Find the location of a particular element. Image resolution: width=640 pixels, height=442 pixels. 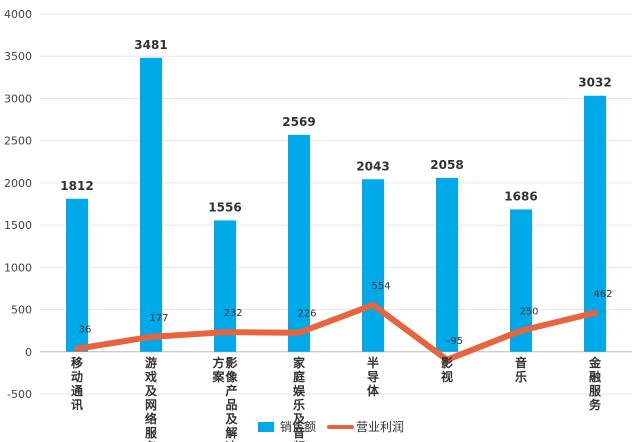

bar-value-label: 2058 is located at coordinates (446, 165).